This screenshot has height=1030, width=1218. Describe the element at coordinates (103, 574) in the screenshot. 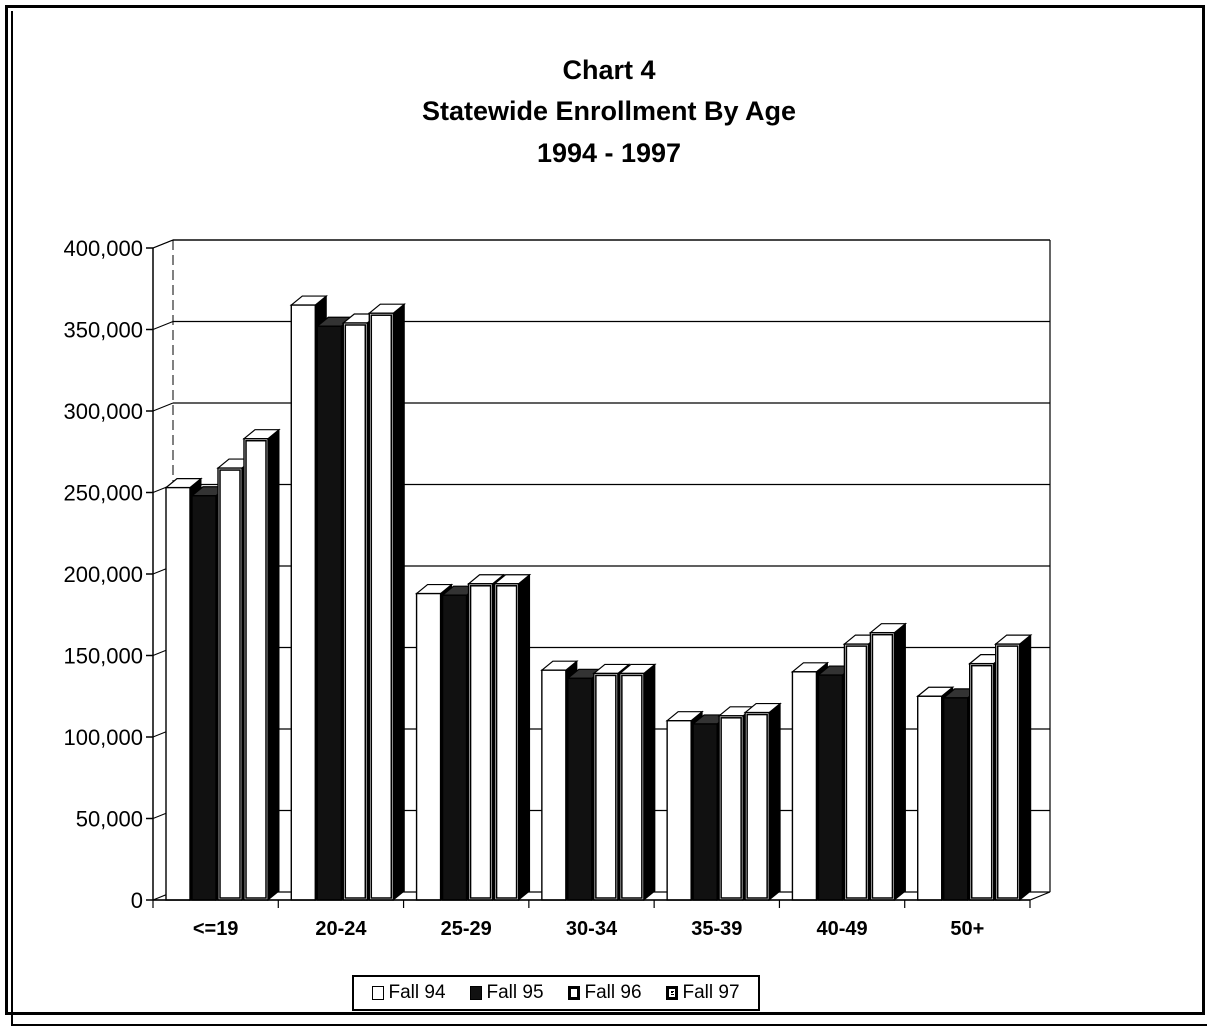

I see `y-tick-label: 200,000` at that location.